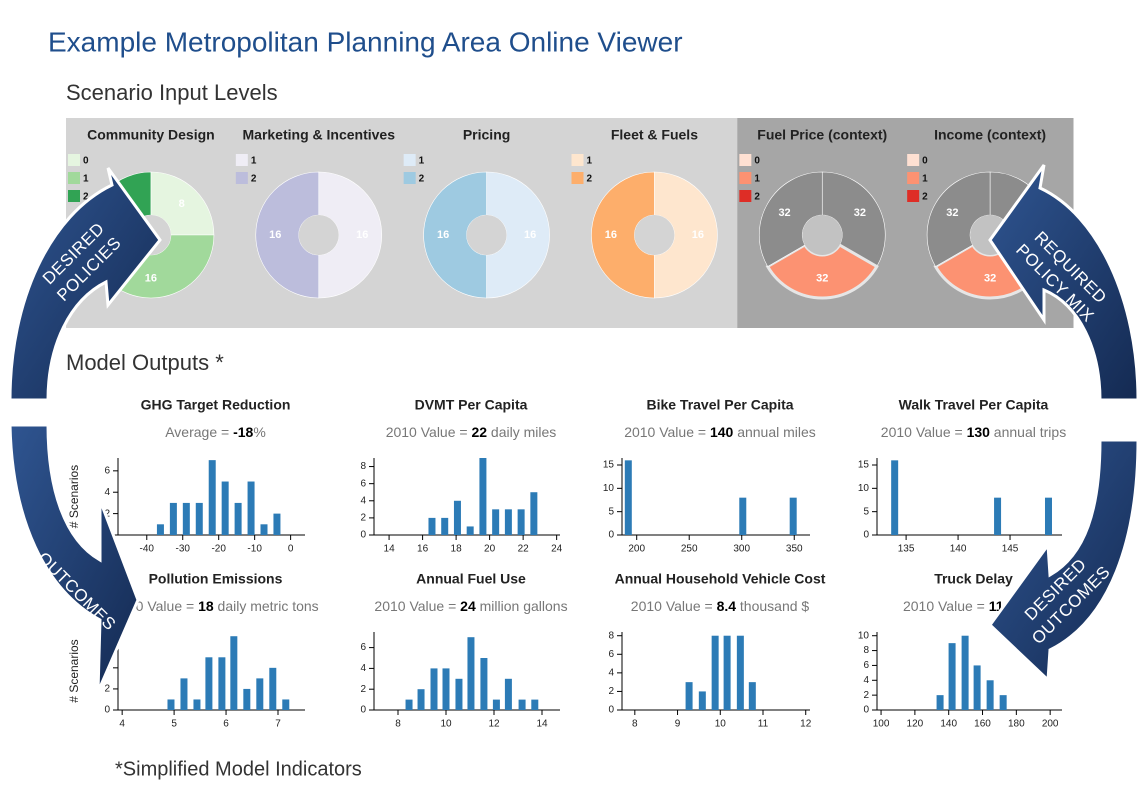 The height and width of the screenshot is (790, 1143). What do you see at coordinates (521, 432) in the screenshot?
I see `subtitle-unit: daily miles` at bounding box center [521, 432].